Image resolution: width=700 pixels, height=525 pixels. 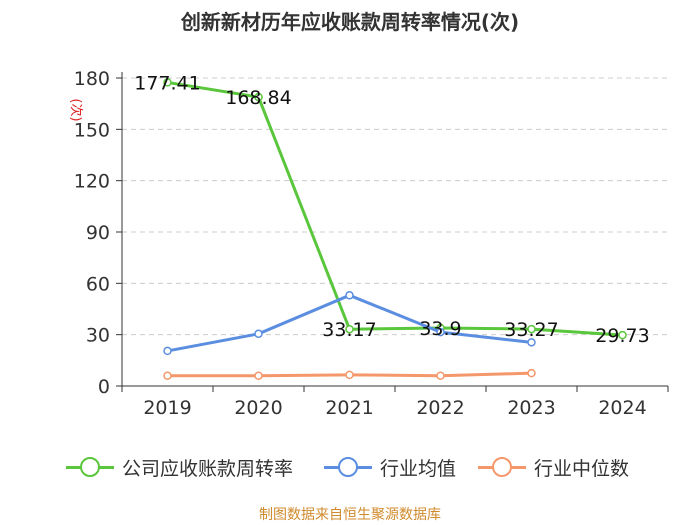 I want to click on data-label: 33.17, so click(x=349, y=330).